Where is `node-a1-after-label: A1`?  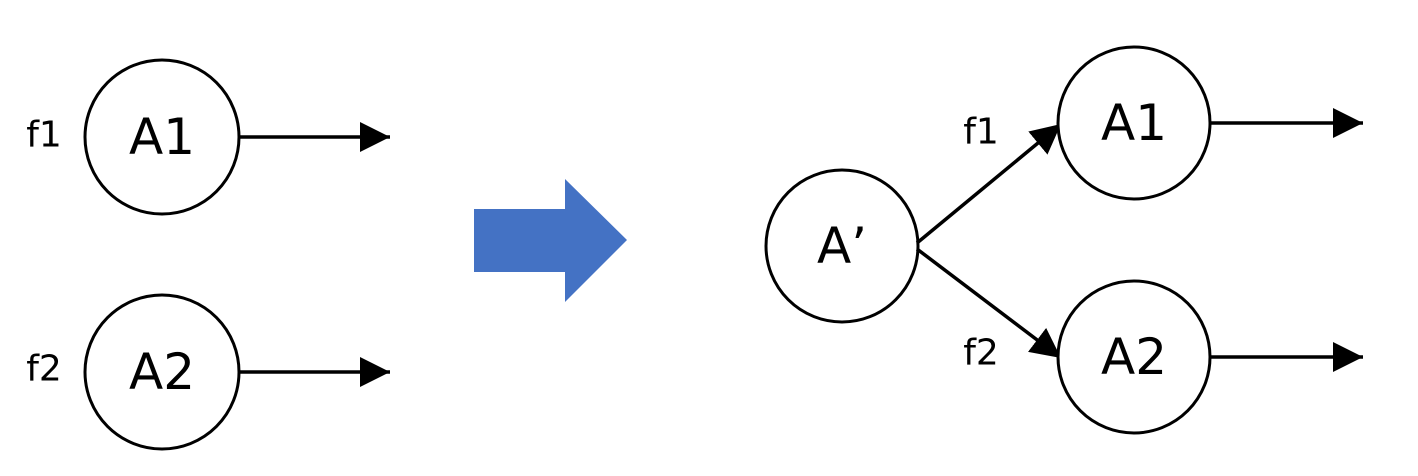
node-a1-after-label: A1 is located at coordinates (1134, 123).